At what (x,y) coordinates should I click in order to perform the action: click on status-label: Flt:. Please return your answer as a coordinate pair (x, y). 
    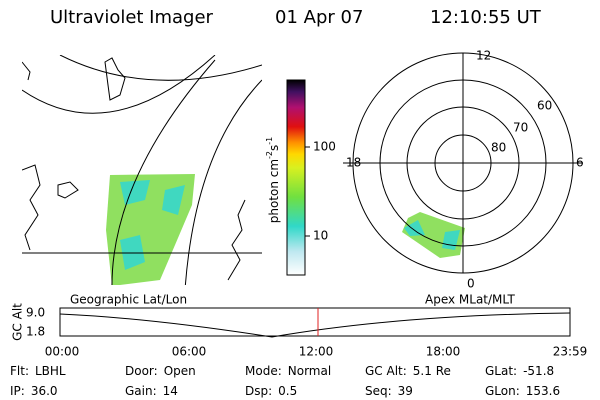
    Looking at the image, I should click on (19, 371).